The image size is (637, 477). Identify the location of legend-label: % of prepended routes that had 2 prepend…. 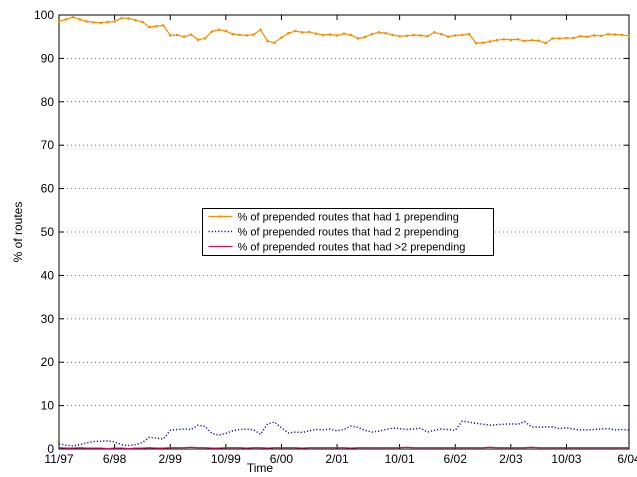
(348, 233).